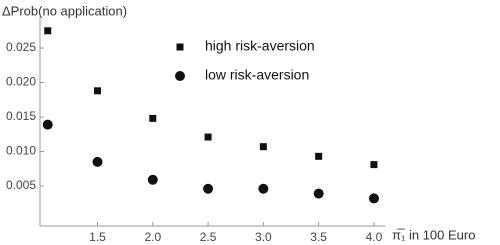 The height and width of the screenshot is (245, 500). Describe the element at coordinates (208, 237) in the screenshot. I see `x-tick-label: 2.5` at that location.